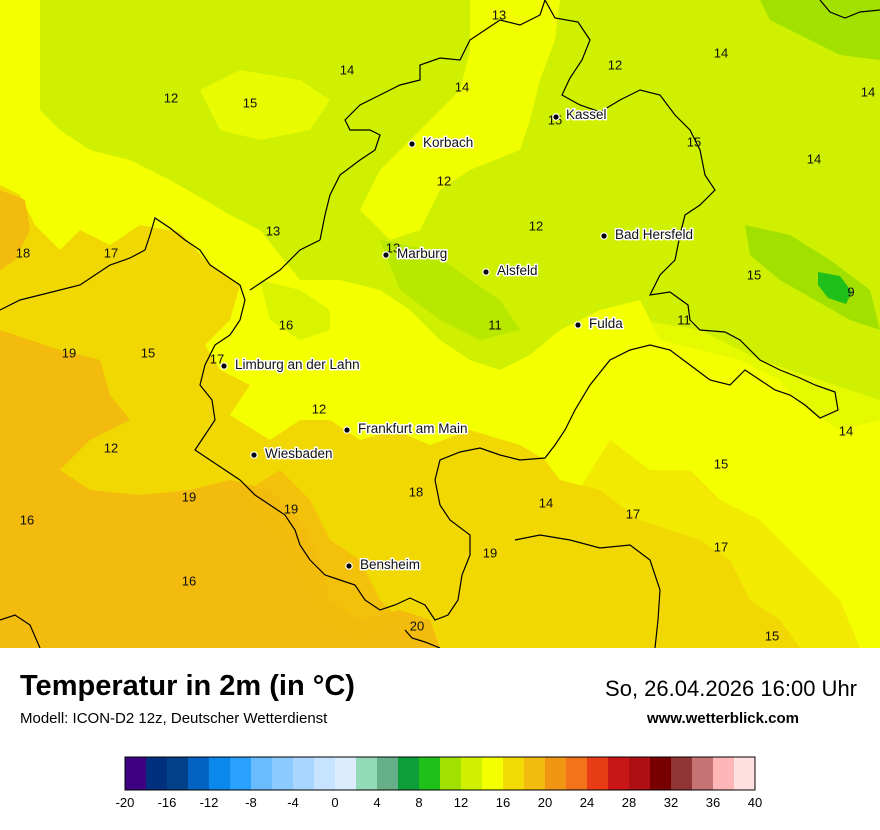 This screenshot has height=830, width=880. Describe the element at coordinates (587, 802) in the screenshot. I see `legend-tick-label: 24` at that location.